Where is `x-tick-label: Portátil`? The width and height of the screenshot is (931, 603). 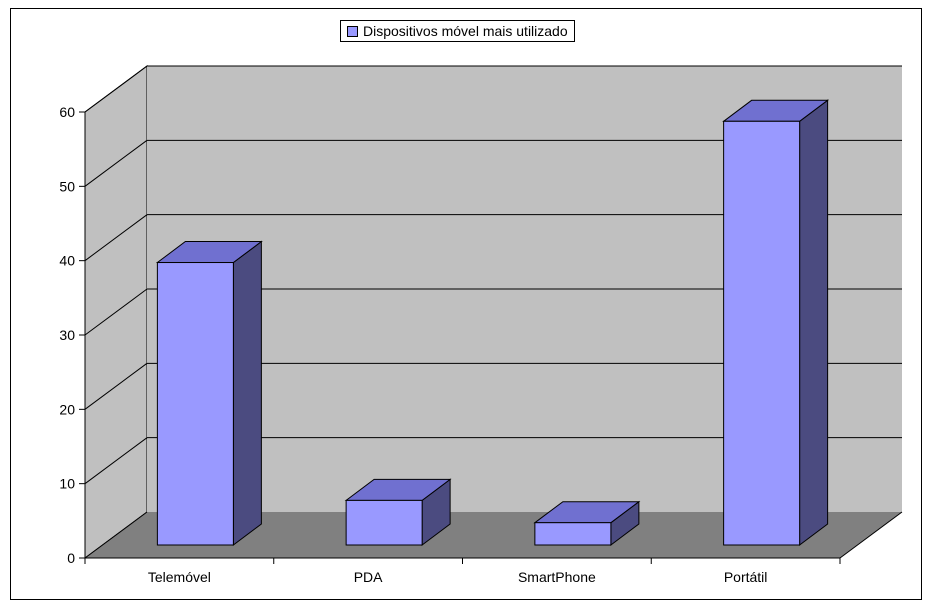
x-tick-label: Portátil is located at coordinates (746, 577).